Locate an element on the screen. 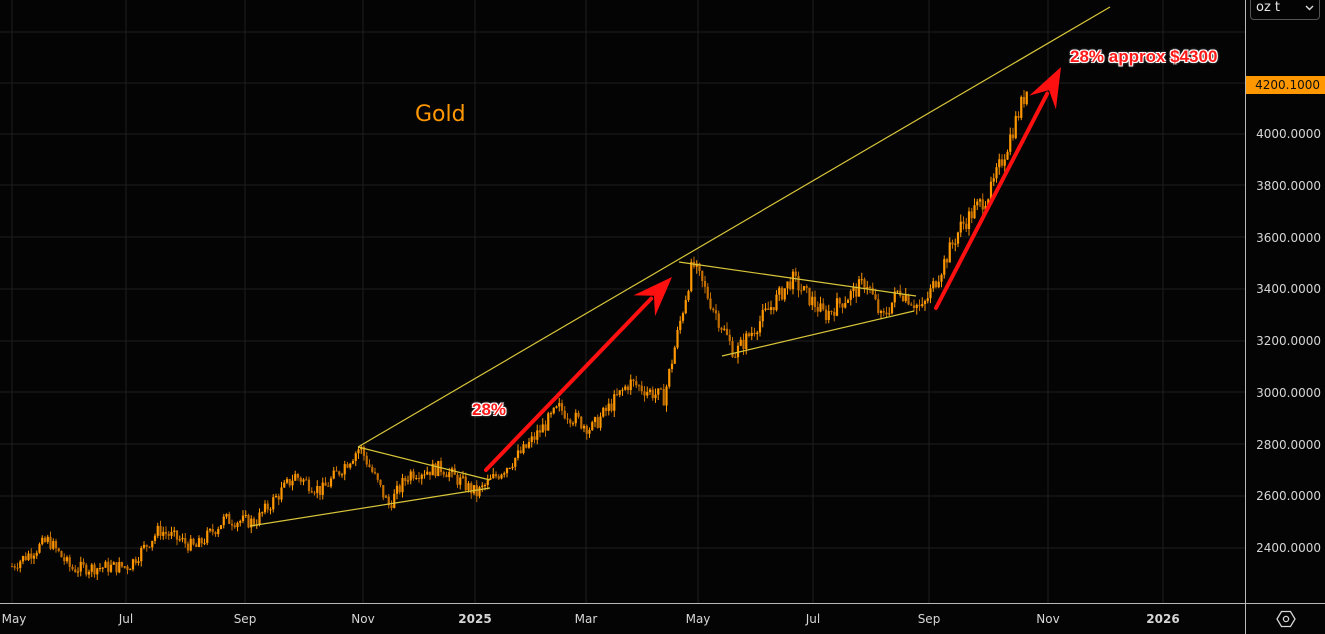  price-tick: 3000.0000 is located at coordinates (1288, 392).